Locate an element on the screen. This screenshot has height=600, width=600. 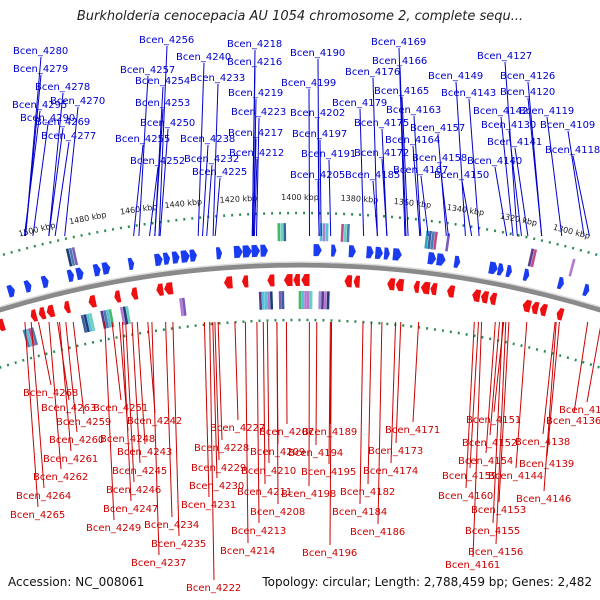
gene-label-forward: Bcen_4252 is located at coordinates (157, 161).